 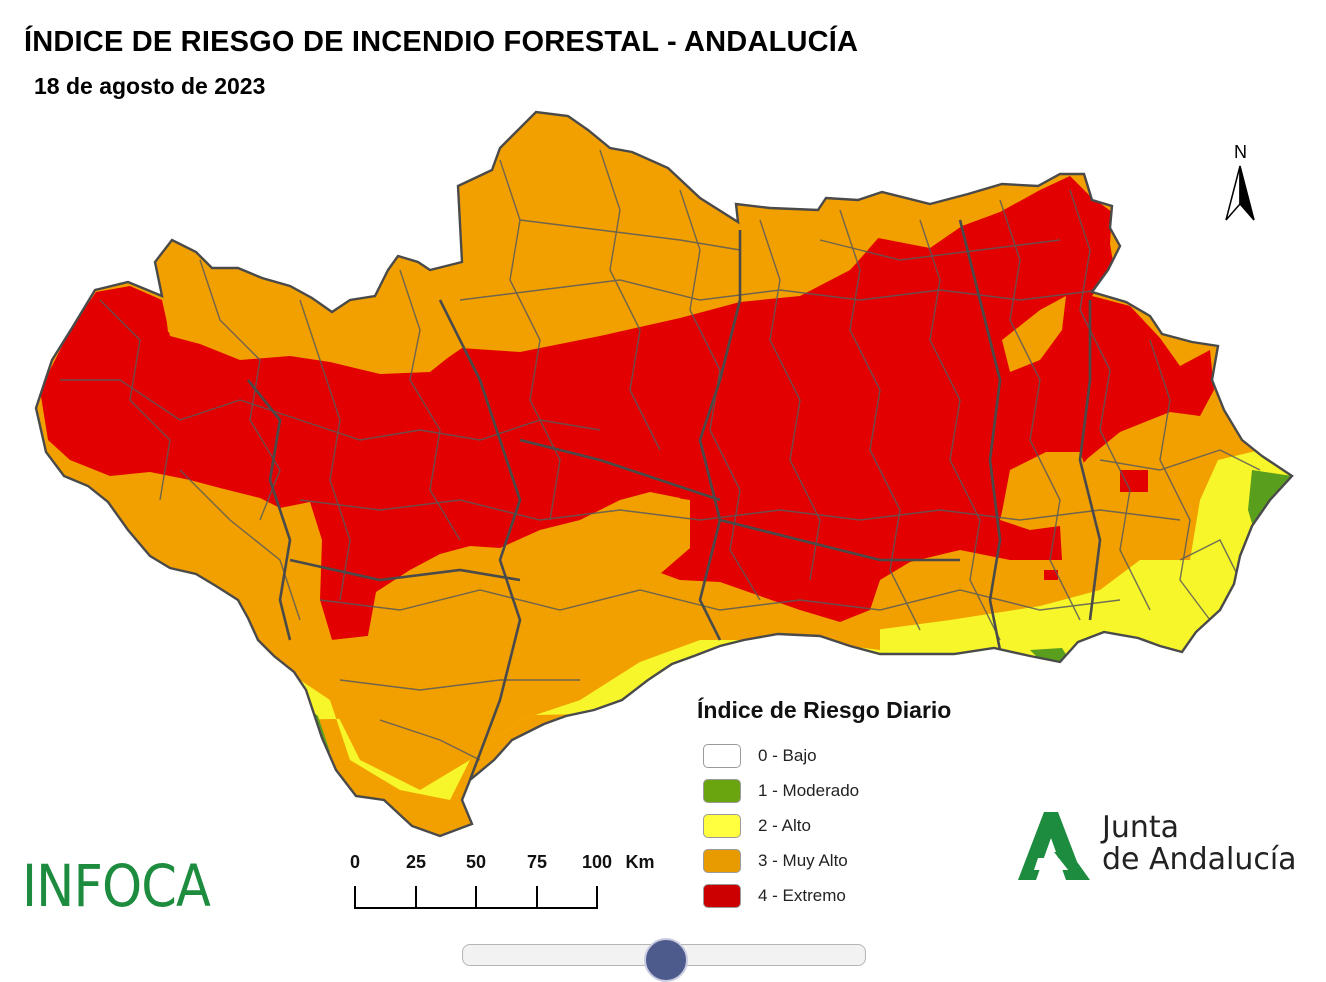 I want to click on scale-label-50: 50, so click(x=476, y=862).